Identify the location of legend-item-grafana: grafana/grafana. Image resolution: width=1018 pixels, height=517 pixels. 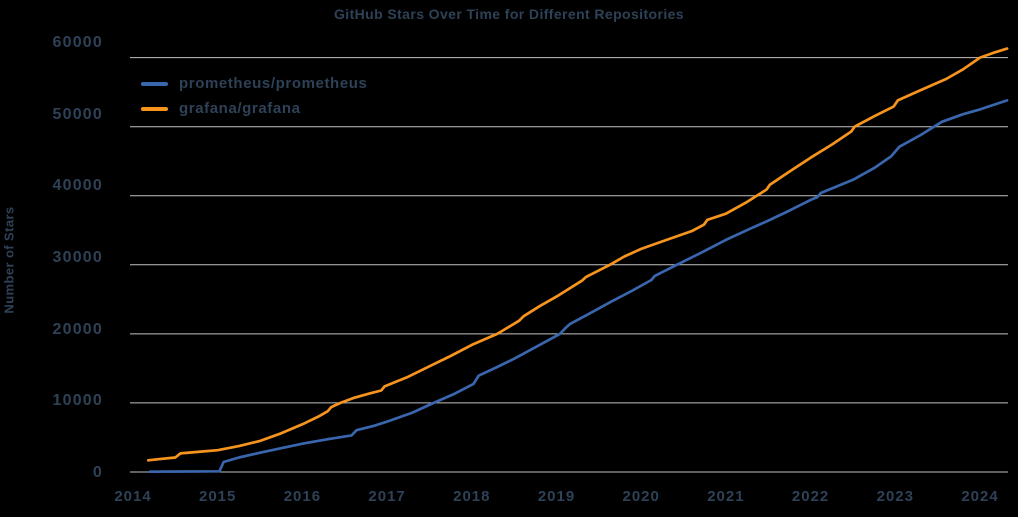
(254, 108).